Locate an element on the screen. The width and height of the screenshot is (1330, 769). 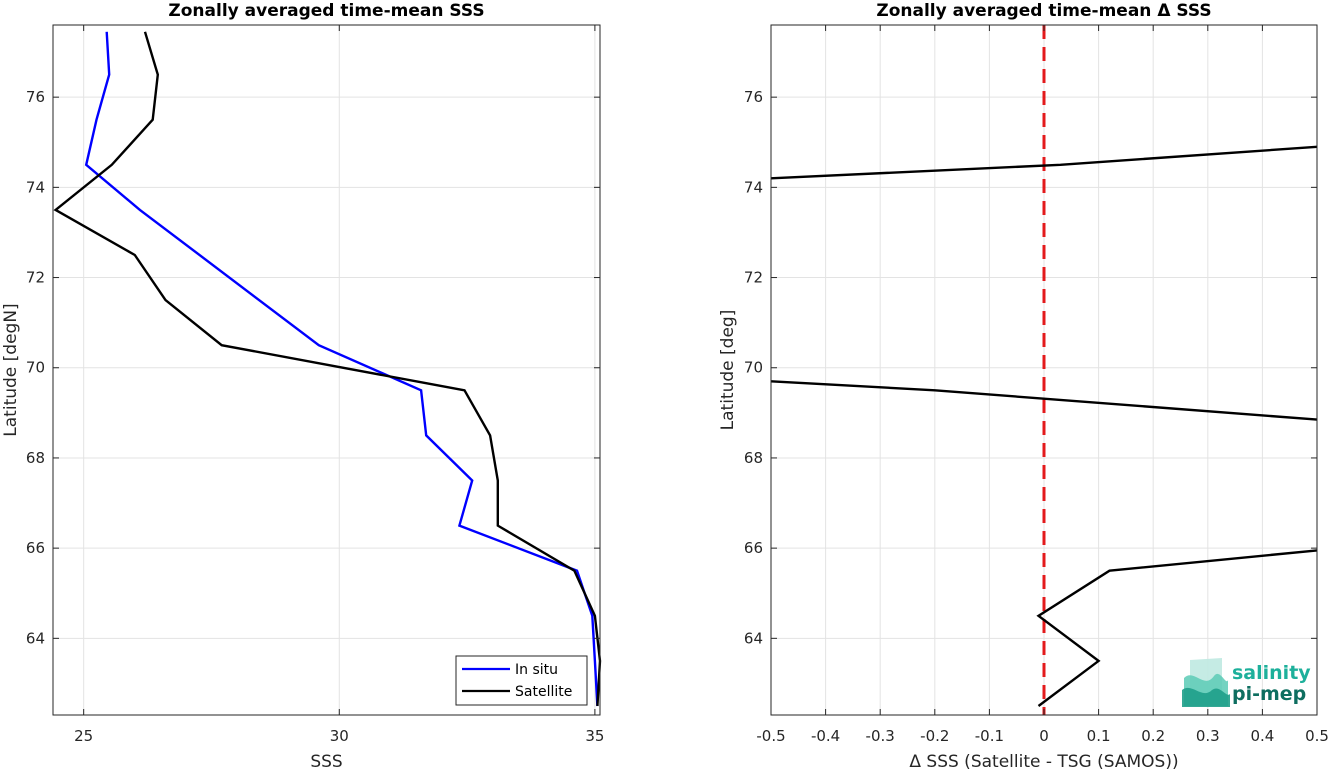
right-x-tick-label: 0.3 is located at coordinates (1208, 736).